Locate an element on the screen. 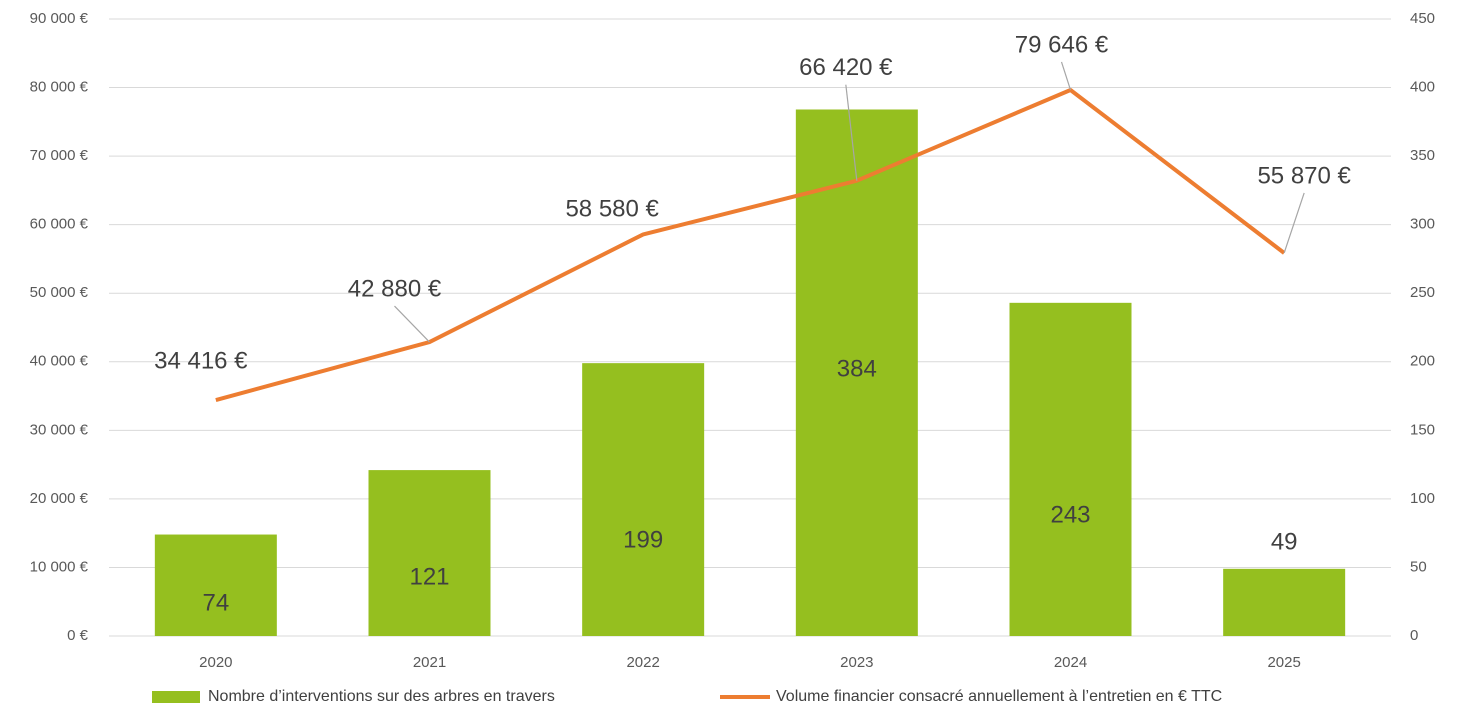  x-tick-label: 2023 is located at coordinates (856, 662).